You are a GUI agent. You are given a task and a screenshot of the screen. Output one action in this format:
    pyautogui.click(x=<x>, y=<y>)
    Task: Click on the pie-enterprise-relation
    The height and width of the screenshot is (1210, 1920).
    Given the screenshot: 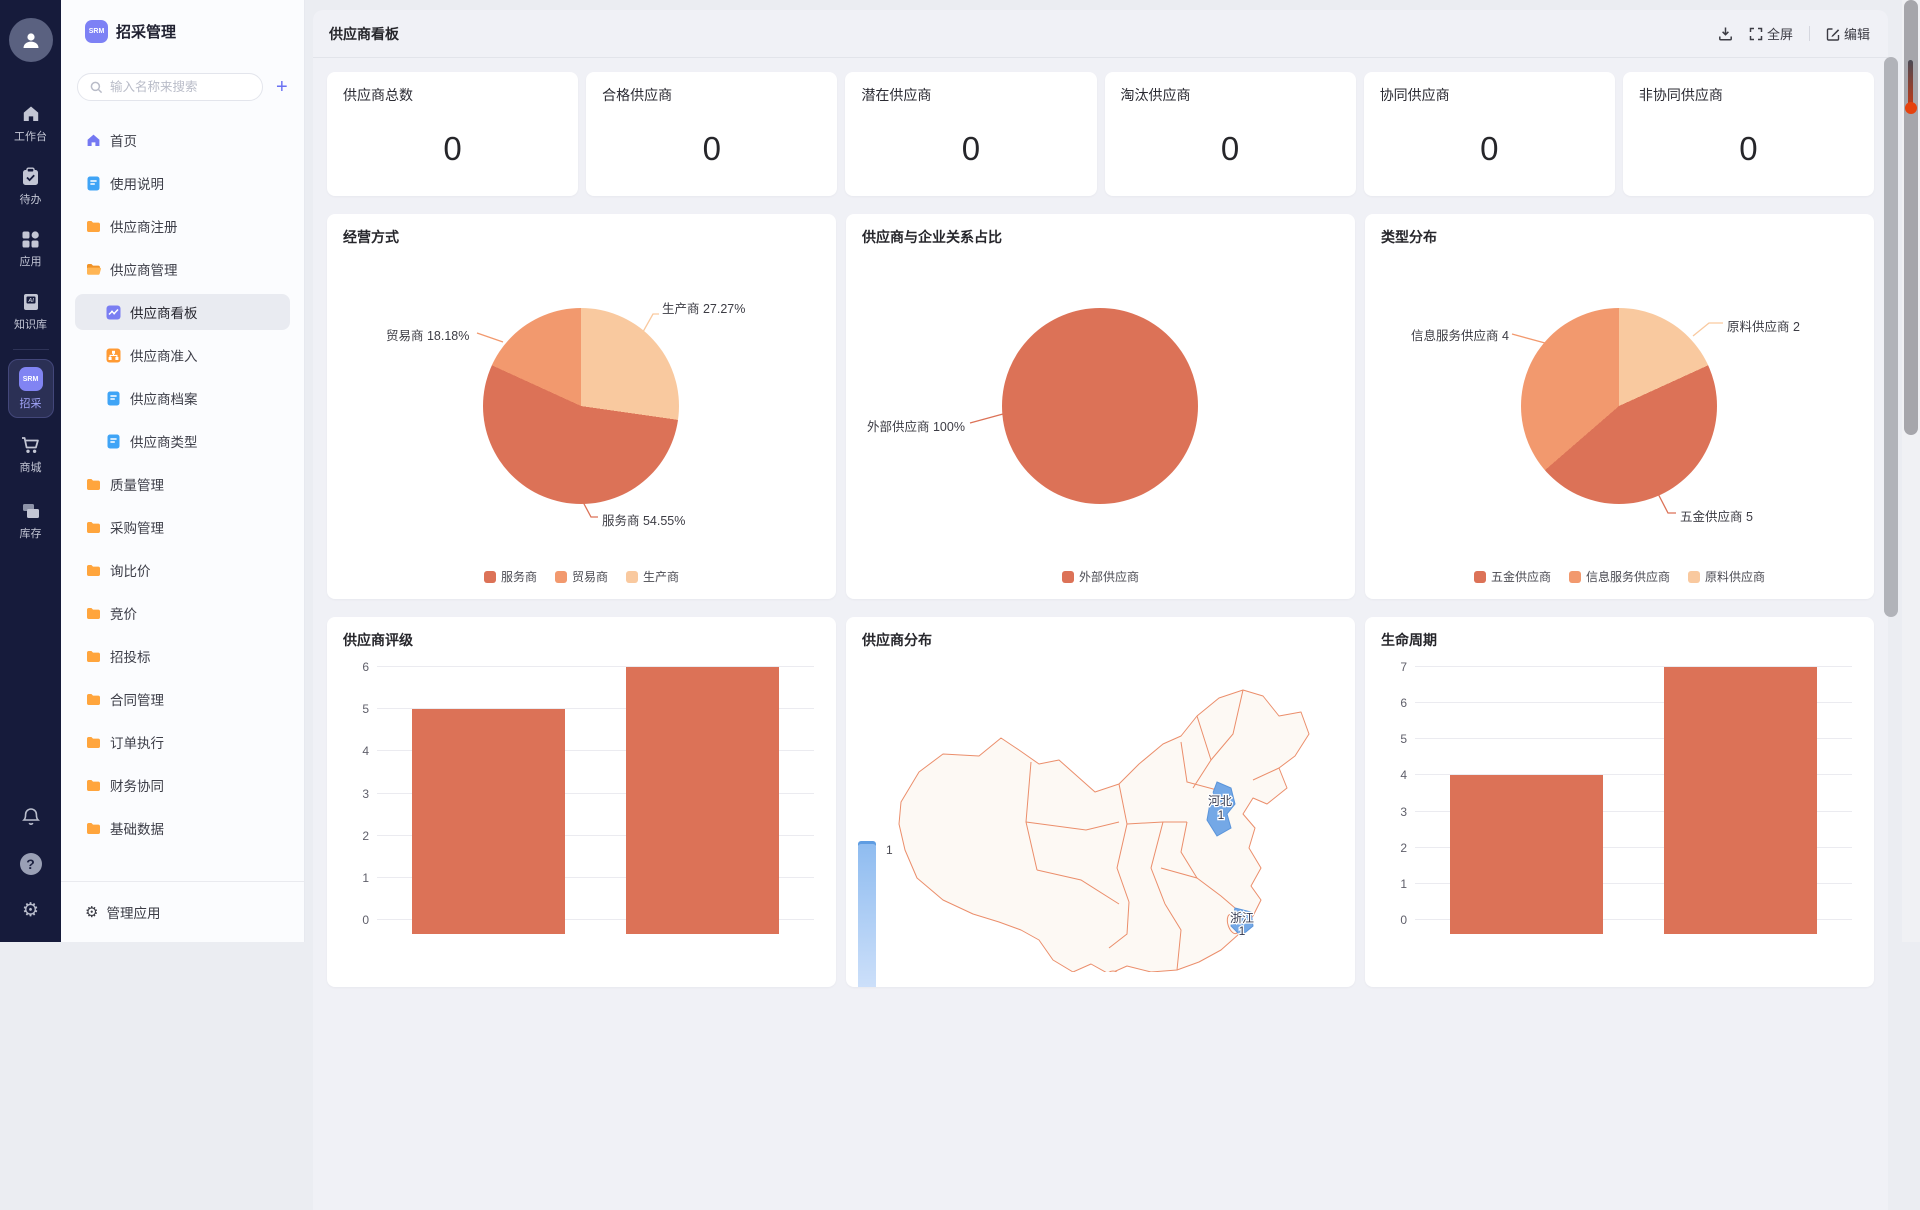 What is the action you would take?
    pyautogui.click(x=1100, y=406)
    